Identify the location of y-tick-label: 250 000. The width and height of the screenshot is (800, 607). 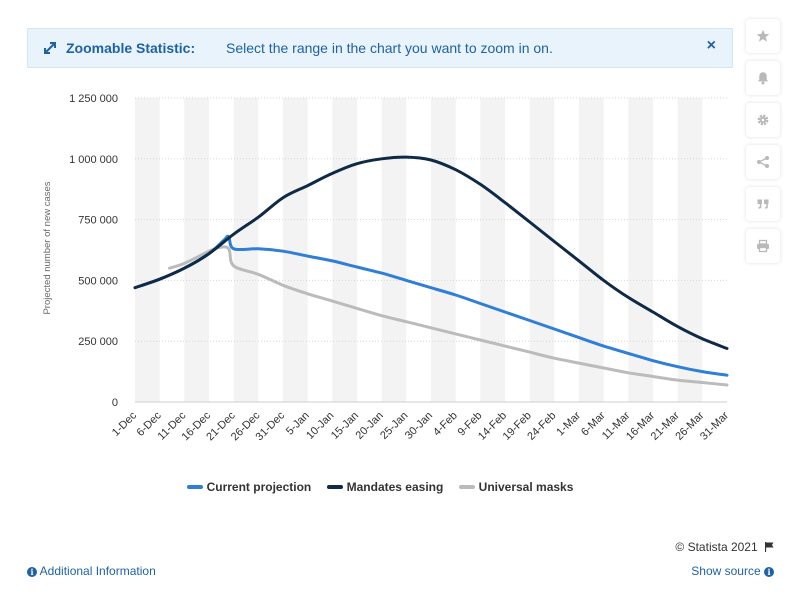
(98, 342).